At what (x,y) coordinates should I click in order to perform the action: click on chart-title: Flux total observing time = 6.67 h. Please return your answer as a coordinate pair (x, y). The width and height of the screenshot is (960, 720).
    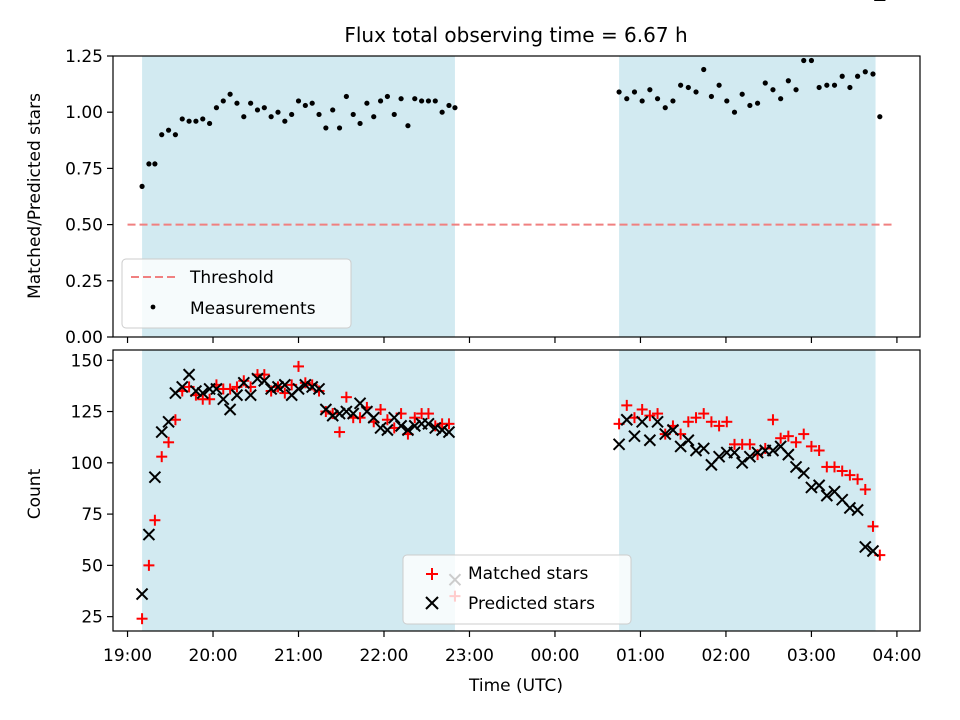
    Looking at the image, I should click on (515, 35).